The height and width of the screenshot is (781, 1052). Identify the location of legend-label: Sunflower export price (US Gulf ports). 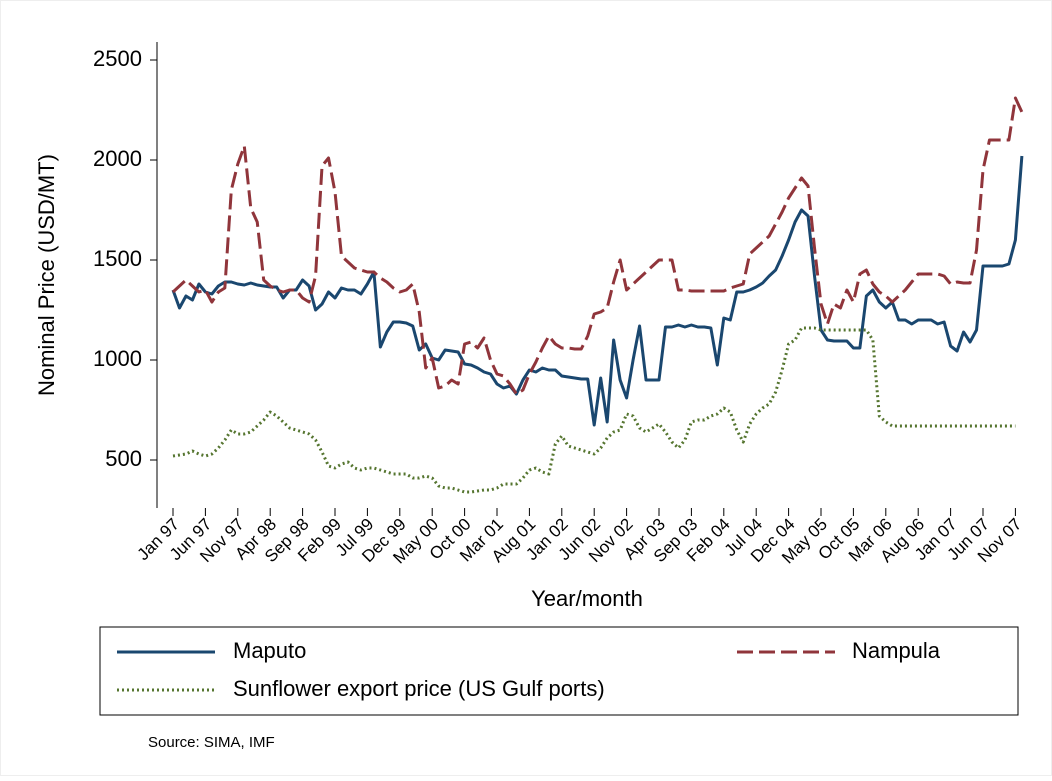
(419, 688).